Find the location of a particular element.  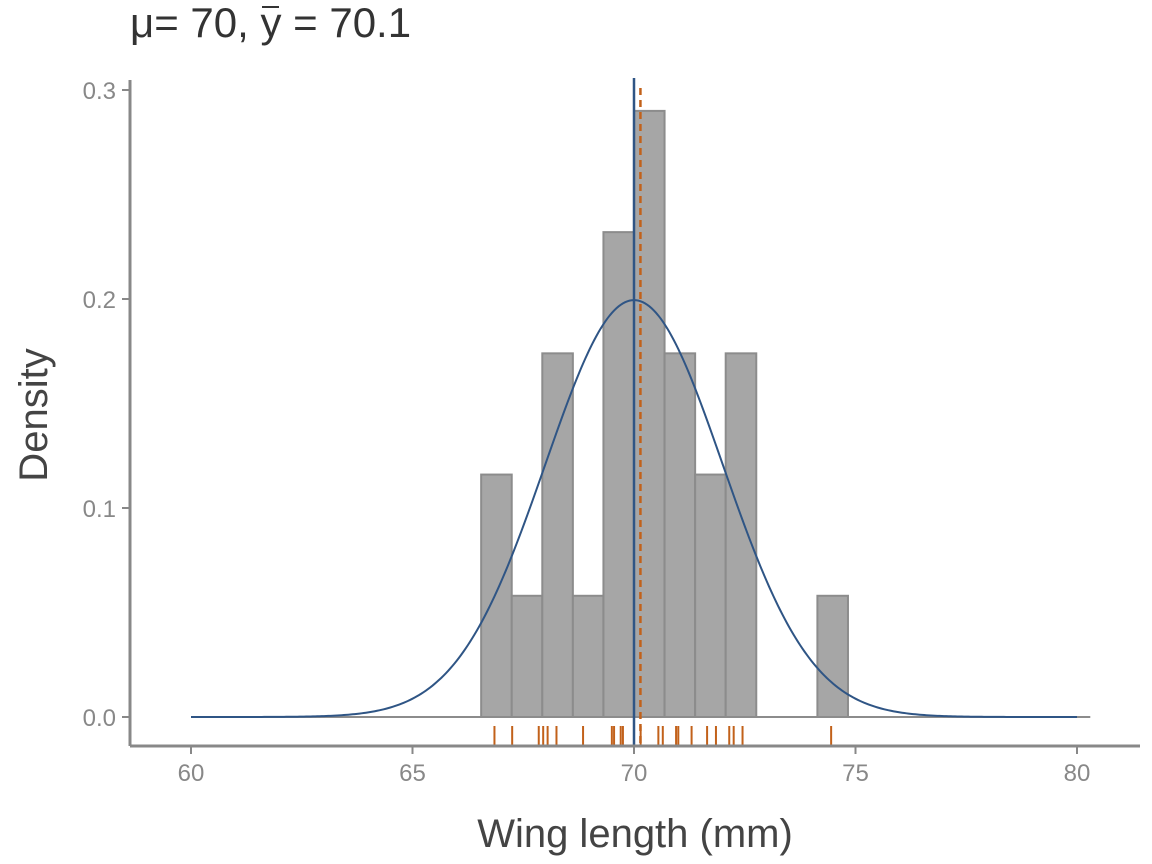

y-tick-label: 0.2 is located at coordinates (99, 300).